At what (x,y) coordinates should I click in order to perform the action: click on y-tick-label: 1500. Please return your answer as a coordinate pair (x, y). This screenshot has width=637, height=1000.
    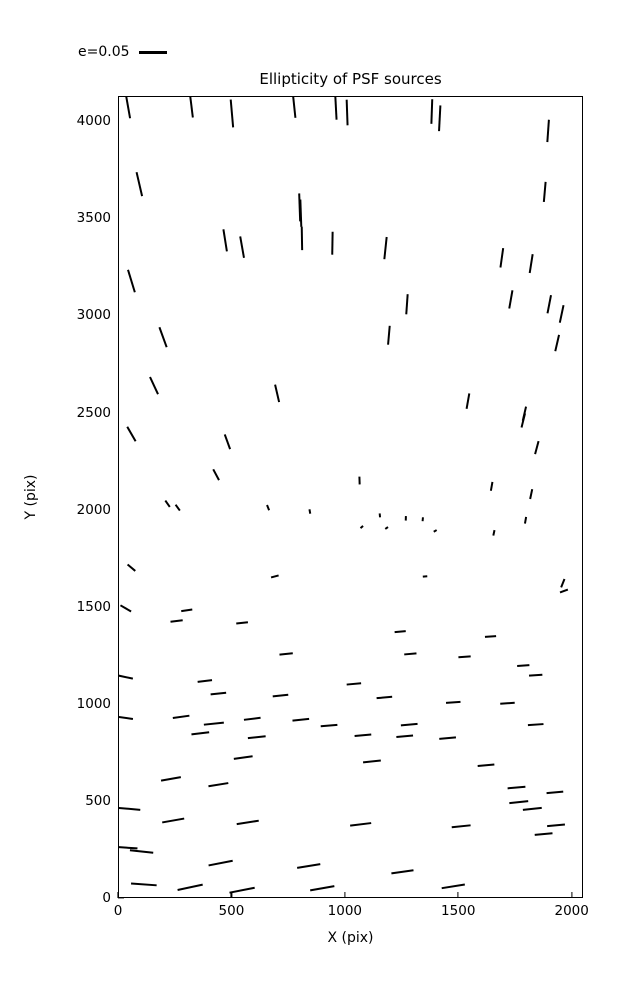
    Looking at the image, I should click on (93, 606).